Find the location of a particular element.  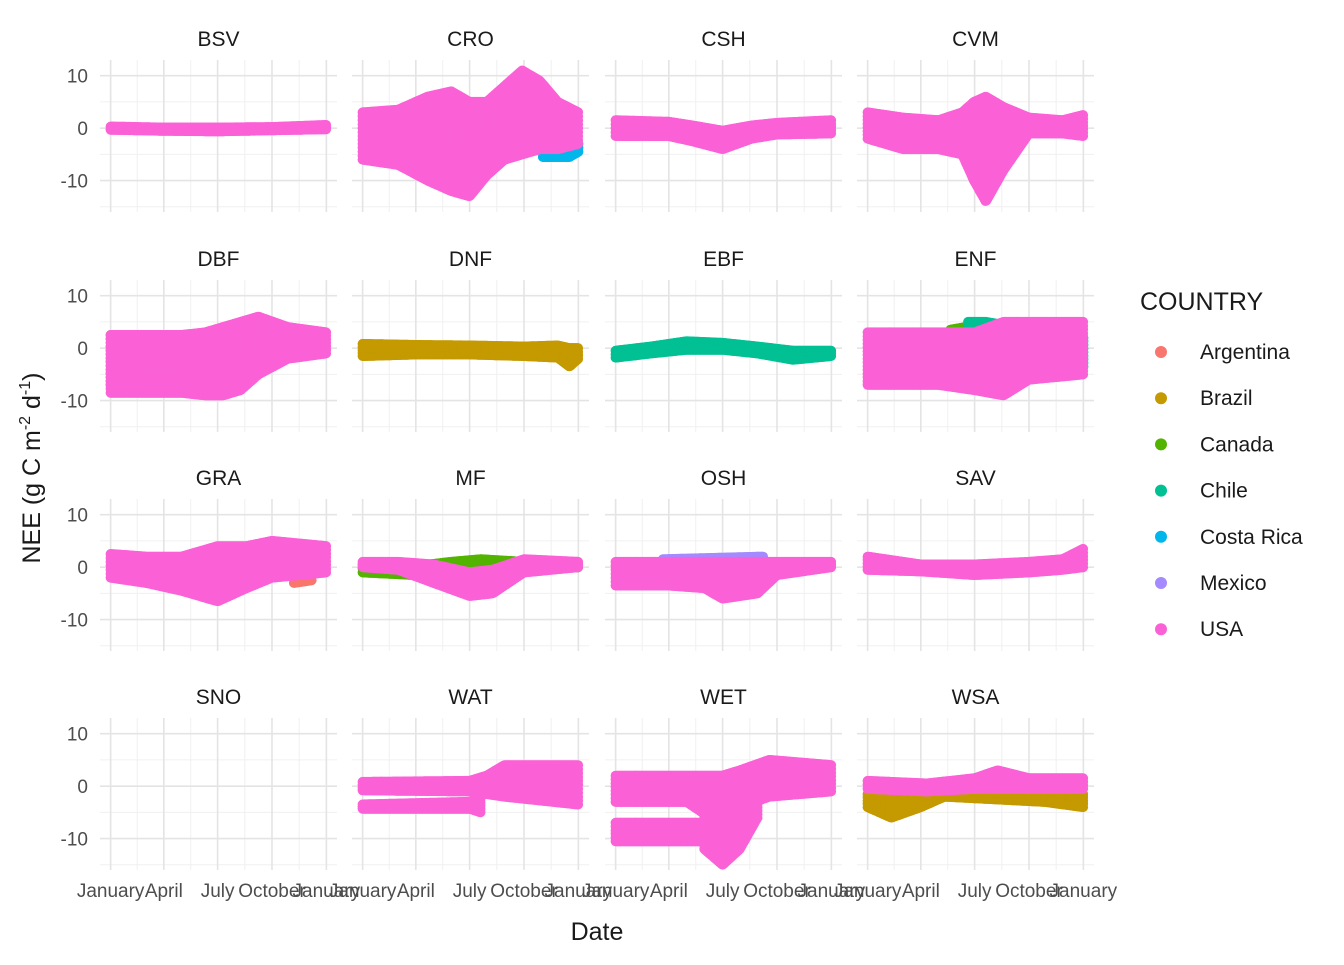

data-point is located at coordinates (326, 129).